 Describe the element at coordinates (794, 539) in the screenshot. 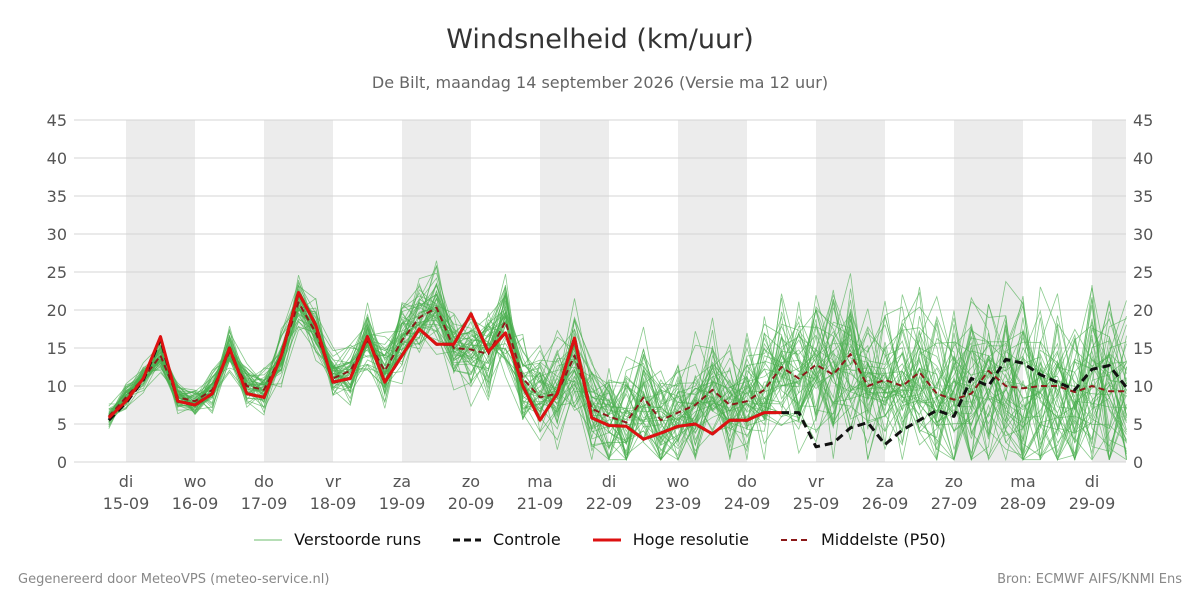

I see `legend-swatch-median` at that location.